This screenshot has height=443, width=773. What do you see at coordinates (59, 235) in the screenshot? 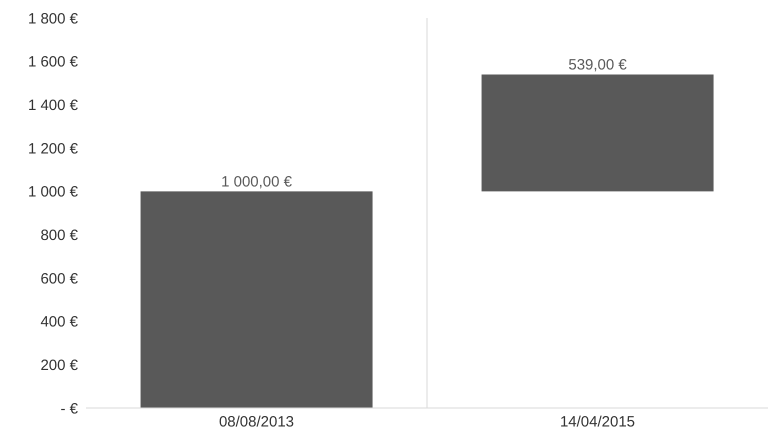
I see `y-tick-label: 800 €` at bounding box center [59, 235].